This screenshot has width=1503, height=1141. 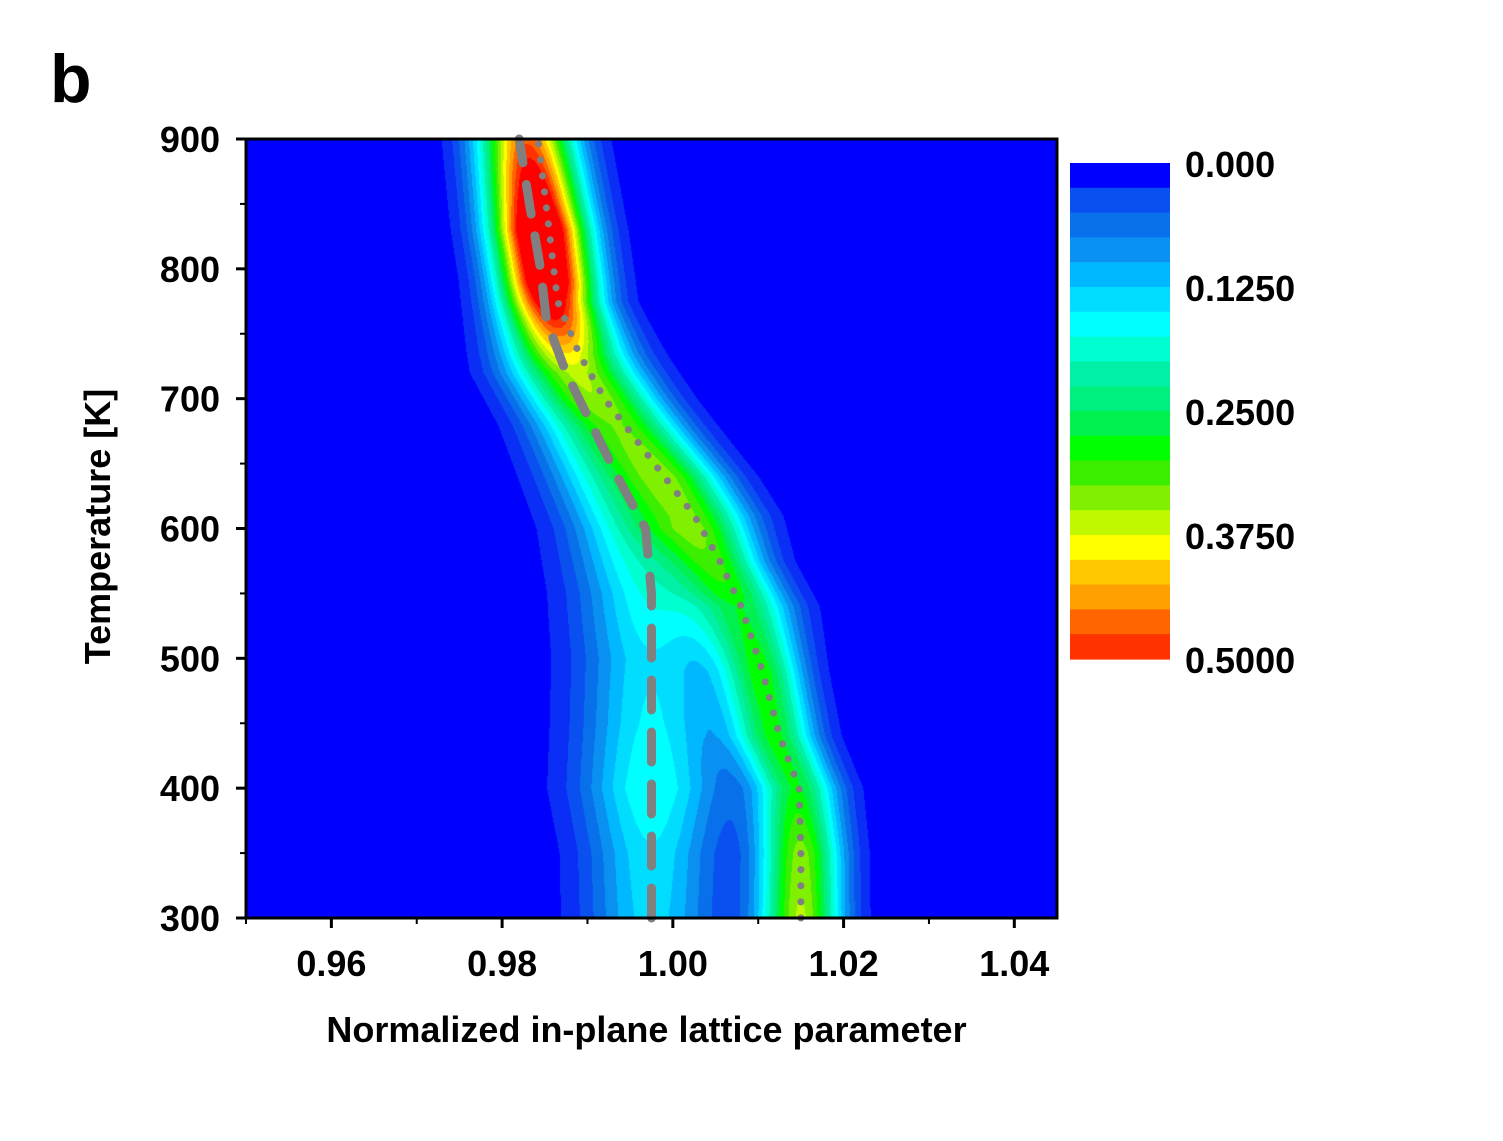 I want to click on colorbar-label: 0.2500, so click(x=1240, y=412).